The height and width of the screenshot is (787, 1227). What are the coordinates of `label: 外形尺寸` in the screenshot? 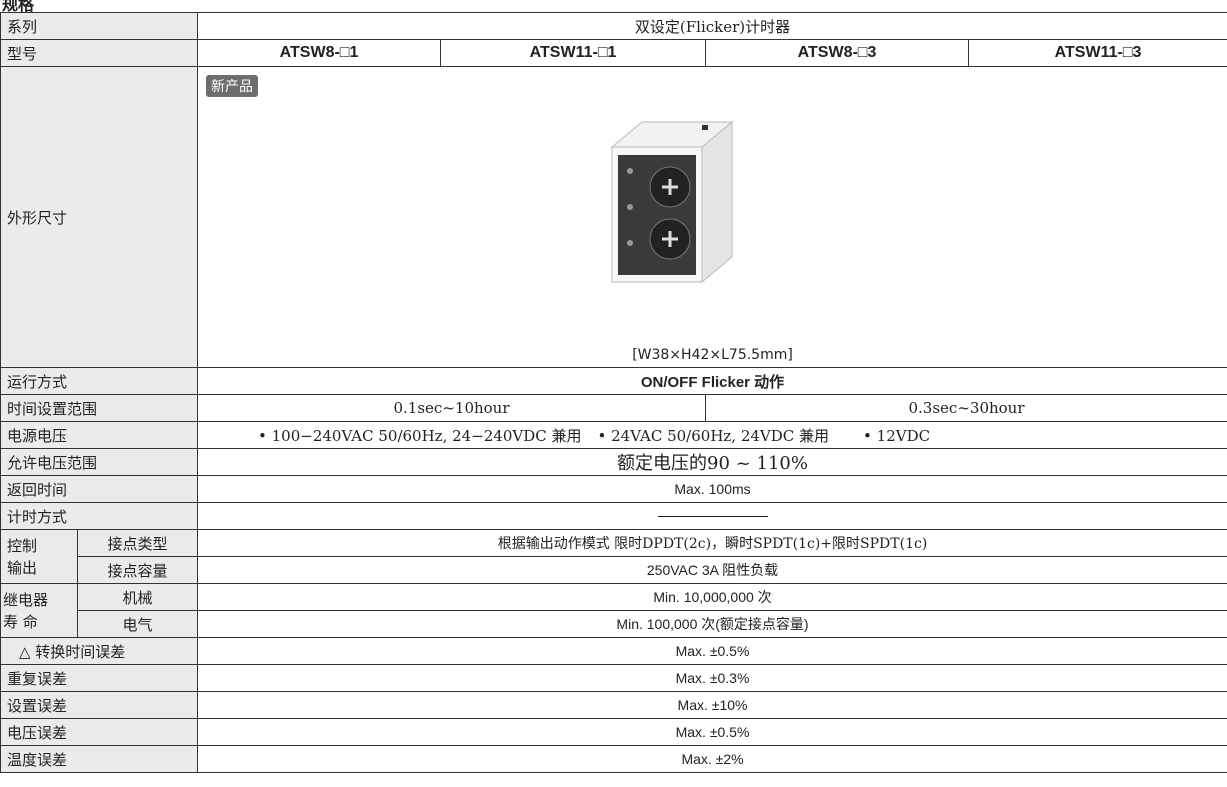 It's located at (99, 217).